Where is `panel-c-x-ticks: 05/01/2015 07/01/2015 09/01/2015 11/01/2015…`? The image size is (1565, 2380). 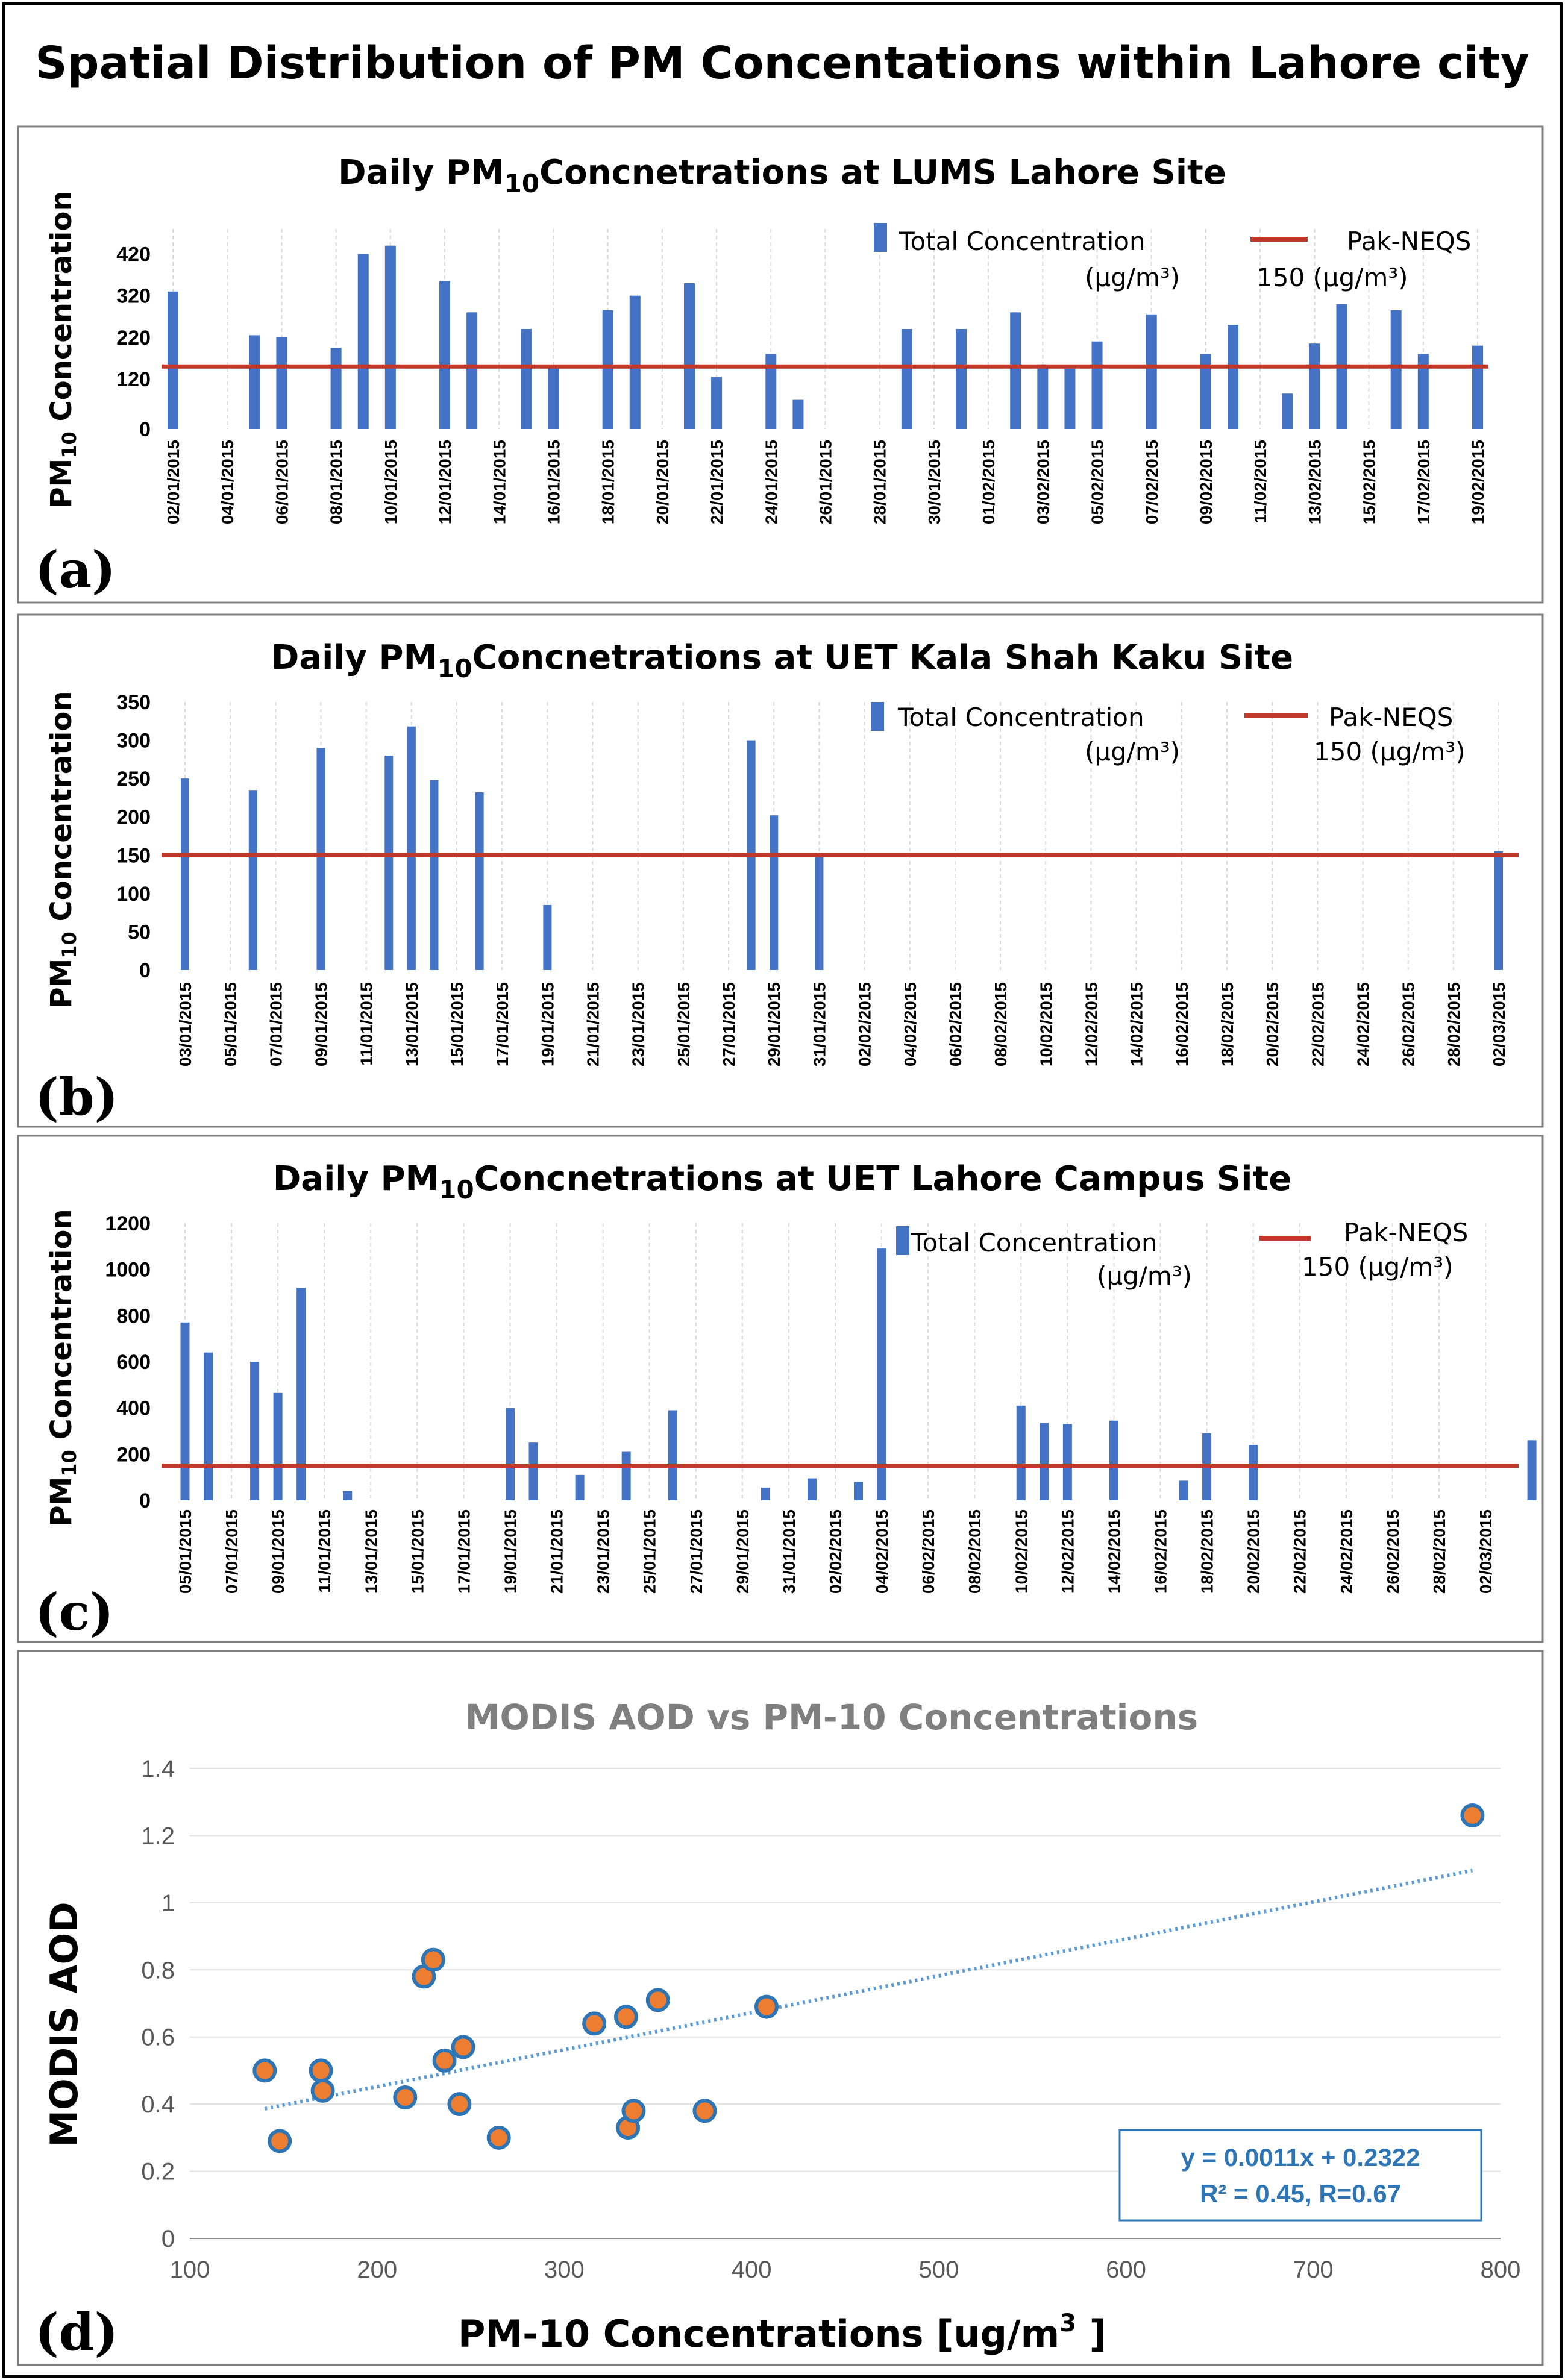
panel-c-x-ticks: 05/01/2015 07/01/2015 09/01/2015 11/01/2015… is located at coordinates (835, 1551).